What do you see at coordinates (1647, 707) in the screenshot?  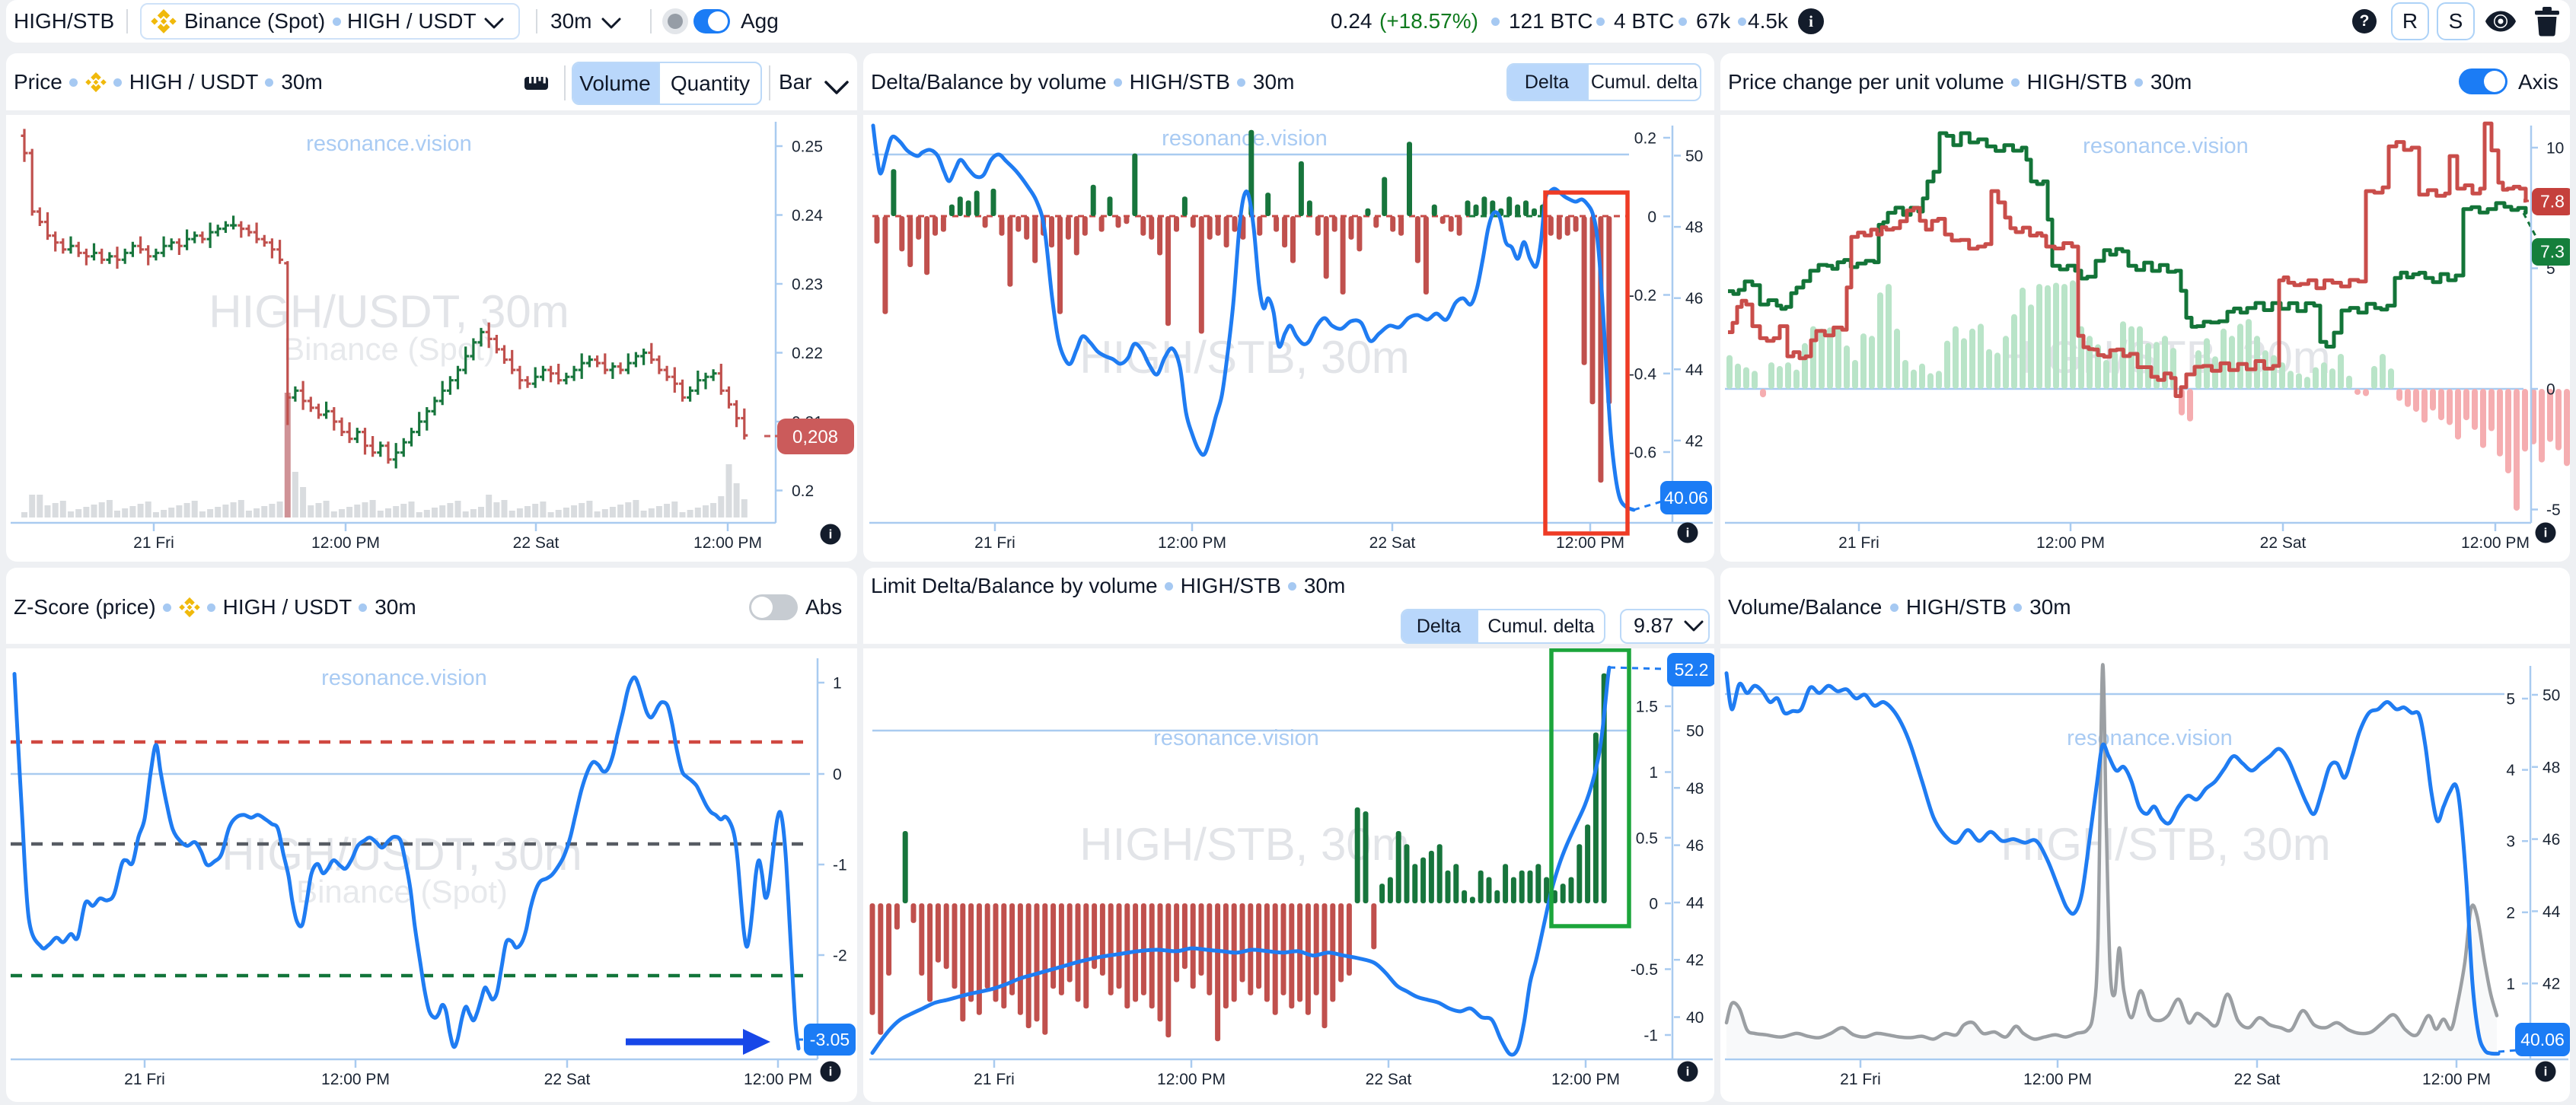 I see `svg-text: 1.5` at bounding box center [1647, 707].